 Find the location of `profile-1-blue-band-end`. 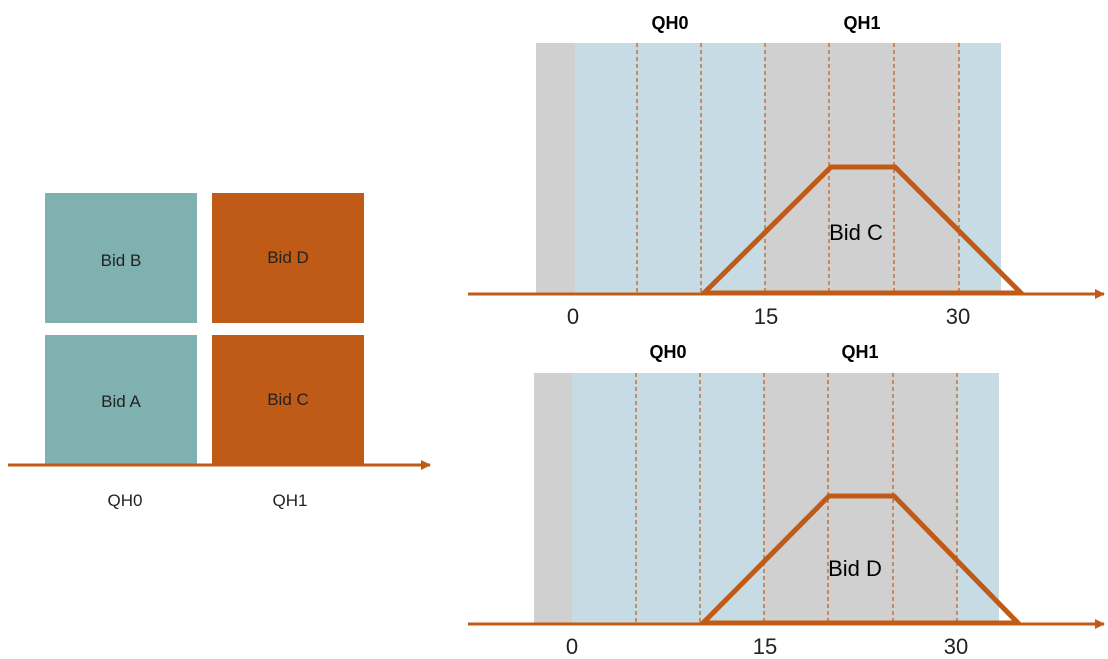

profile-1-blue-band-end is located at coordinates (980, 169).